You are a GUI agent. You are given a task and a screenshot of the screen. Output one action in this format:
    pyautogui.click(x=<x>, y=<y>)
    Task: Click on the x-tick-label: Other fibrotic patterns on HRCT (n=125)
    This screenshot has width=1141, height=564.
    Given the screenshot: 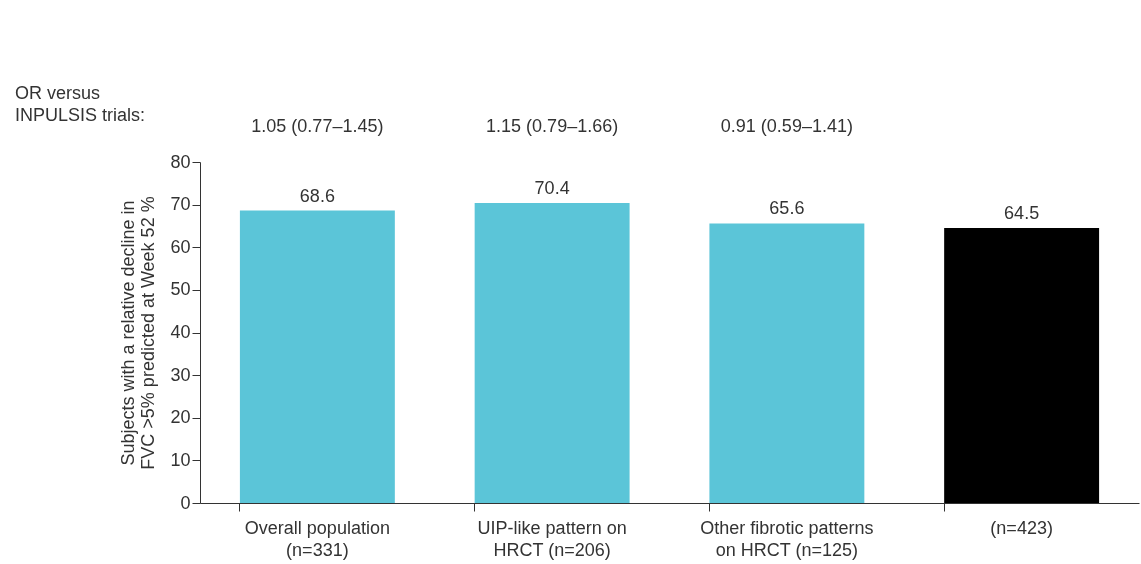 What is the action you would take?
    pyautogui.click(x=787, y=538)
    